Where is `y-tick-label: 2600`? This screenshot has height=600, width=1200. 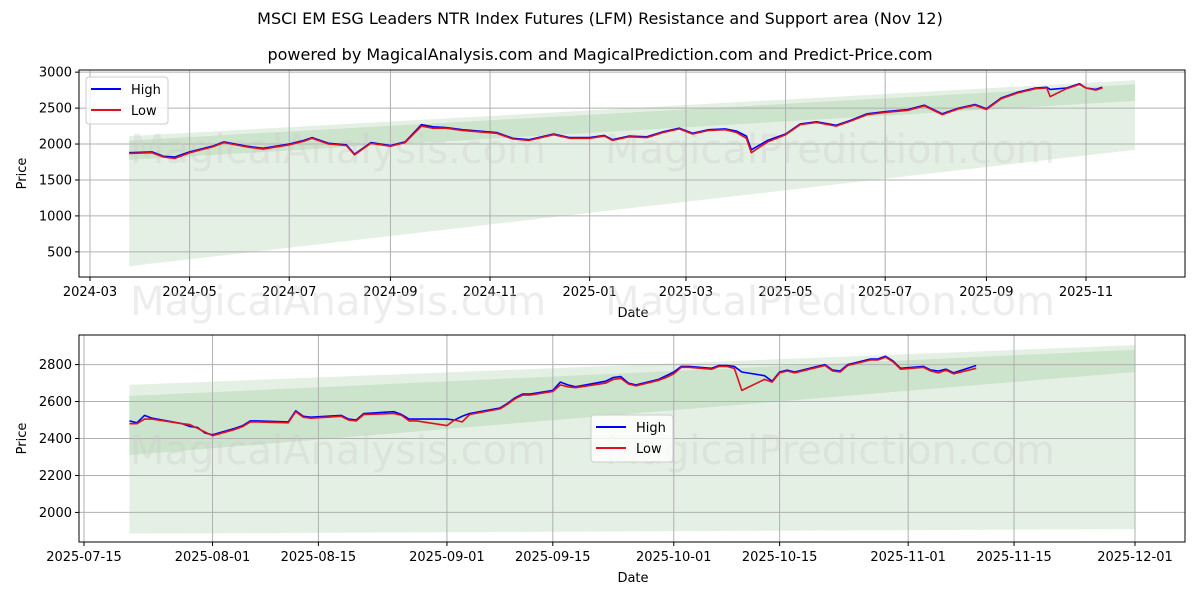 y-tick-label: 2600 is located at coordinates (55, 402).